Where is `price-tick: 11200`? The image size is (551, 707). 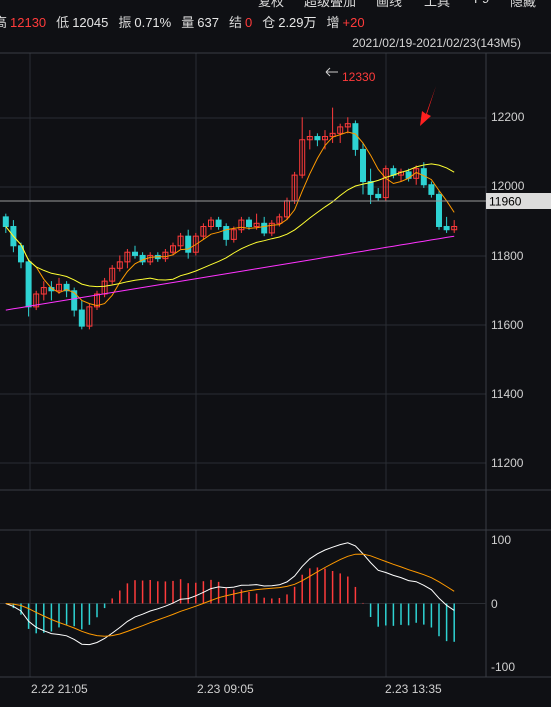 price-tick: 11200 is located at coordinates (507, 463).